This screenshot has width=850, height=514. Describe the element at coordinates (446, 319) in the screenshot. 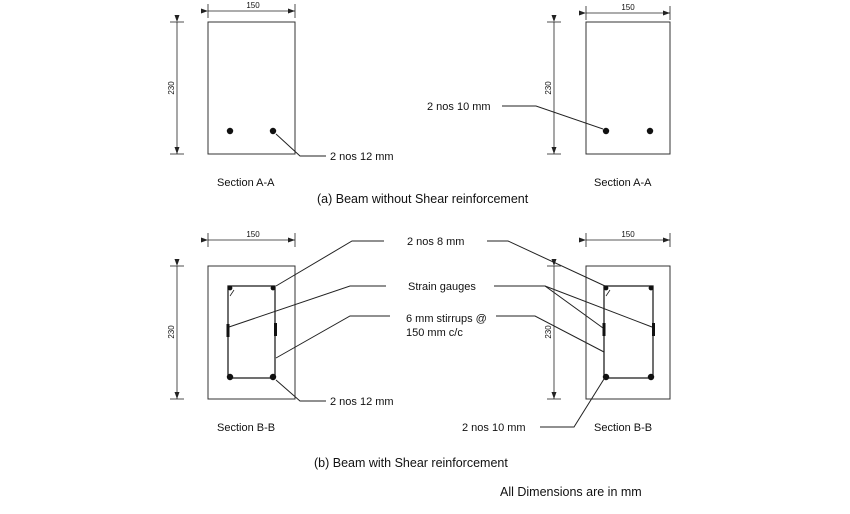

I see `stirrups-label-line1: 6 mm stirrups @` at that location.